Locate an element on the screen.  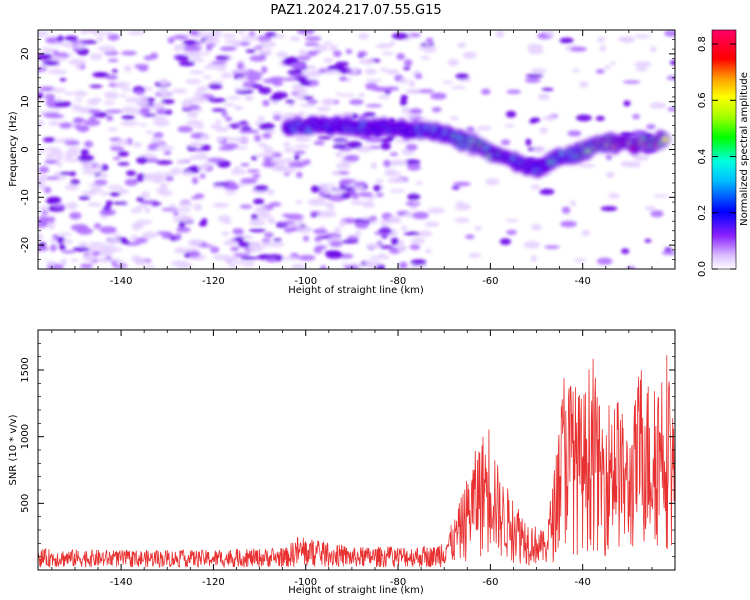
spectrogram-xtick-label: -40 is located at coordinates (583, 281).